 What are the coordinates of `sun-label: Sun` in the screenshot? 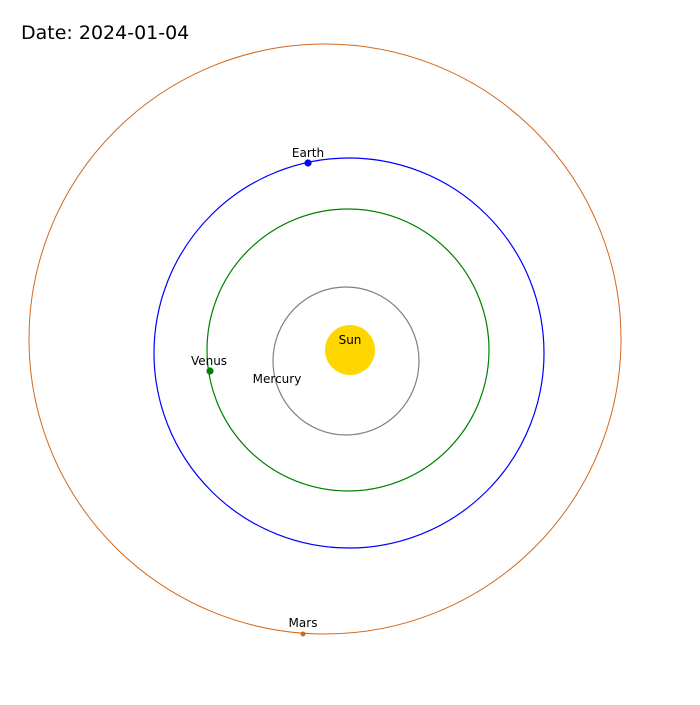 It's located at (350, 340).